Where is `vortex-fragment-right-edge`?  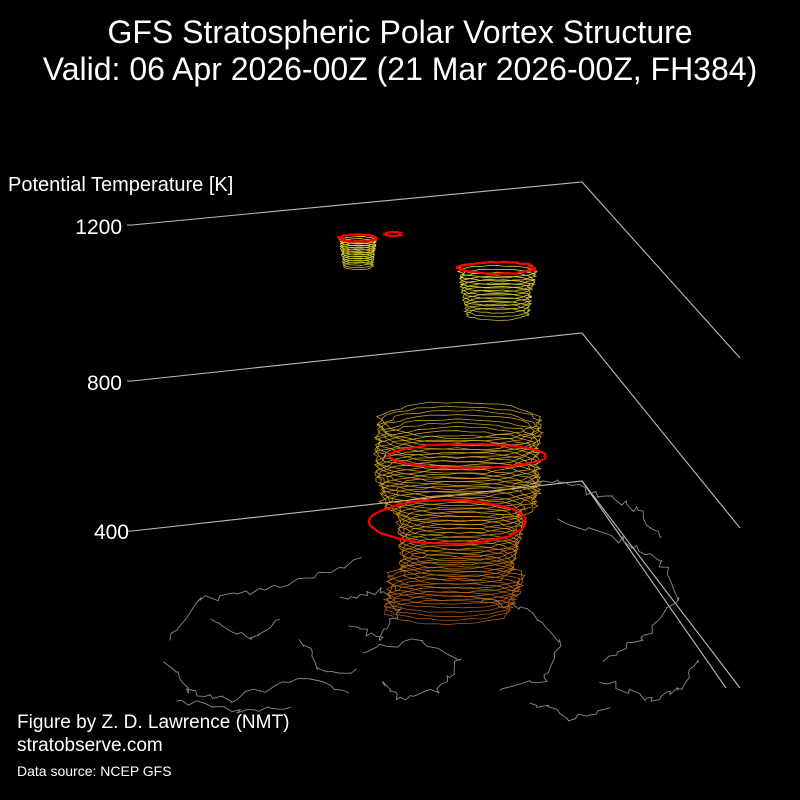 vortex-fragment-right-edge is located at coordinates (497, 268).